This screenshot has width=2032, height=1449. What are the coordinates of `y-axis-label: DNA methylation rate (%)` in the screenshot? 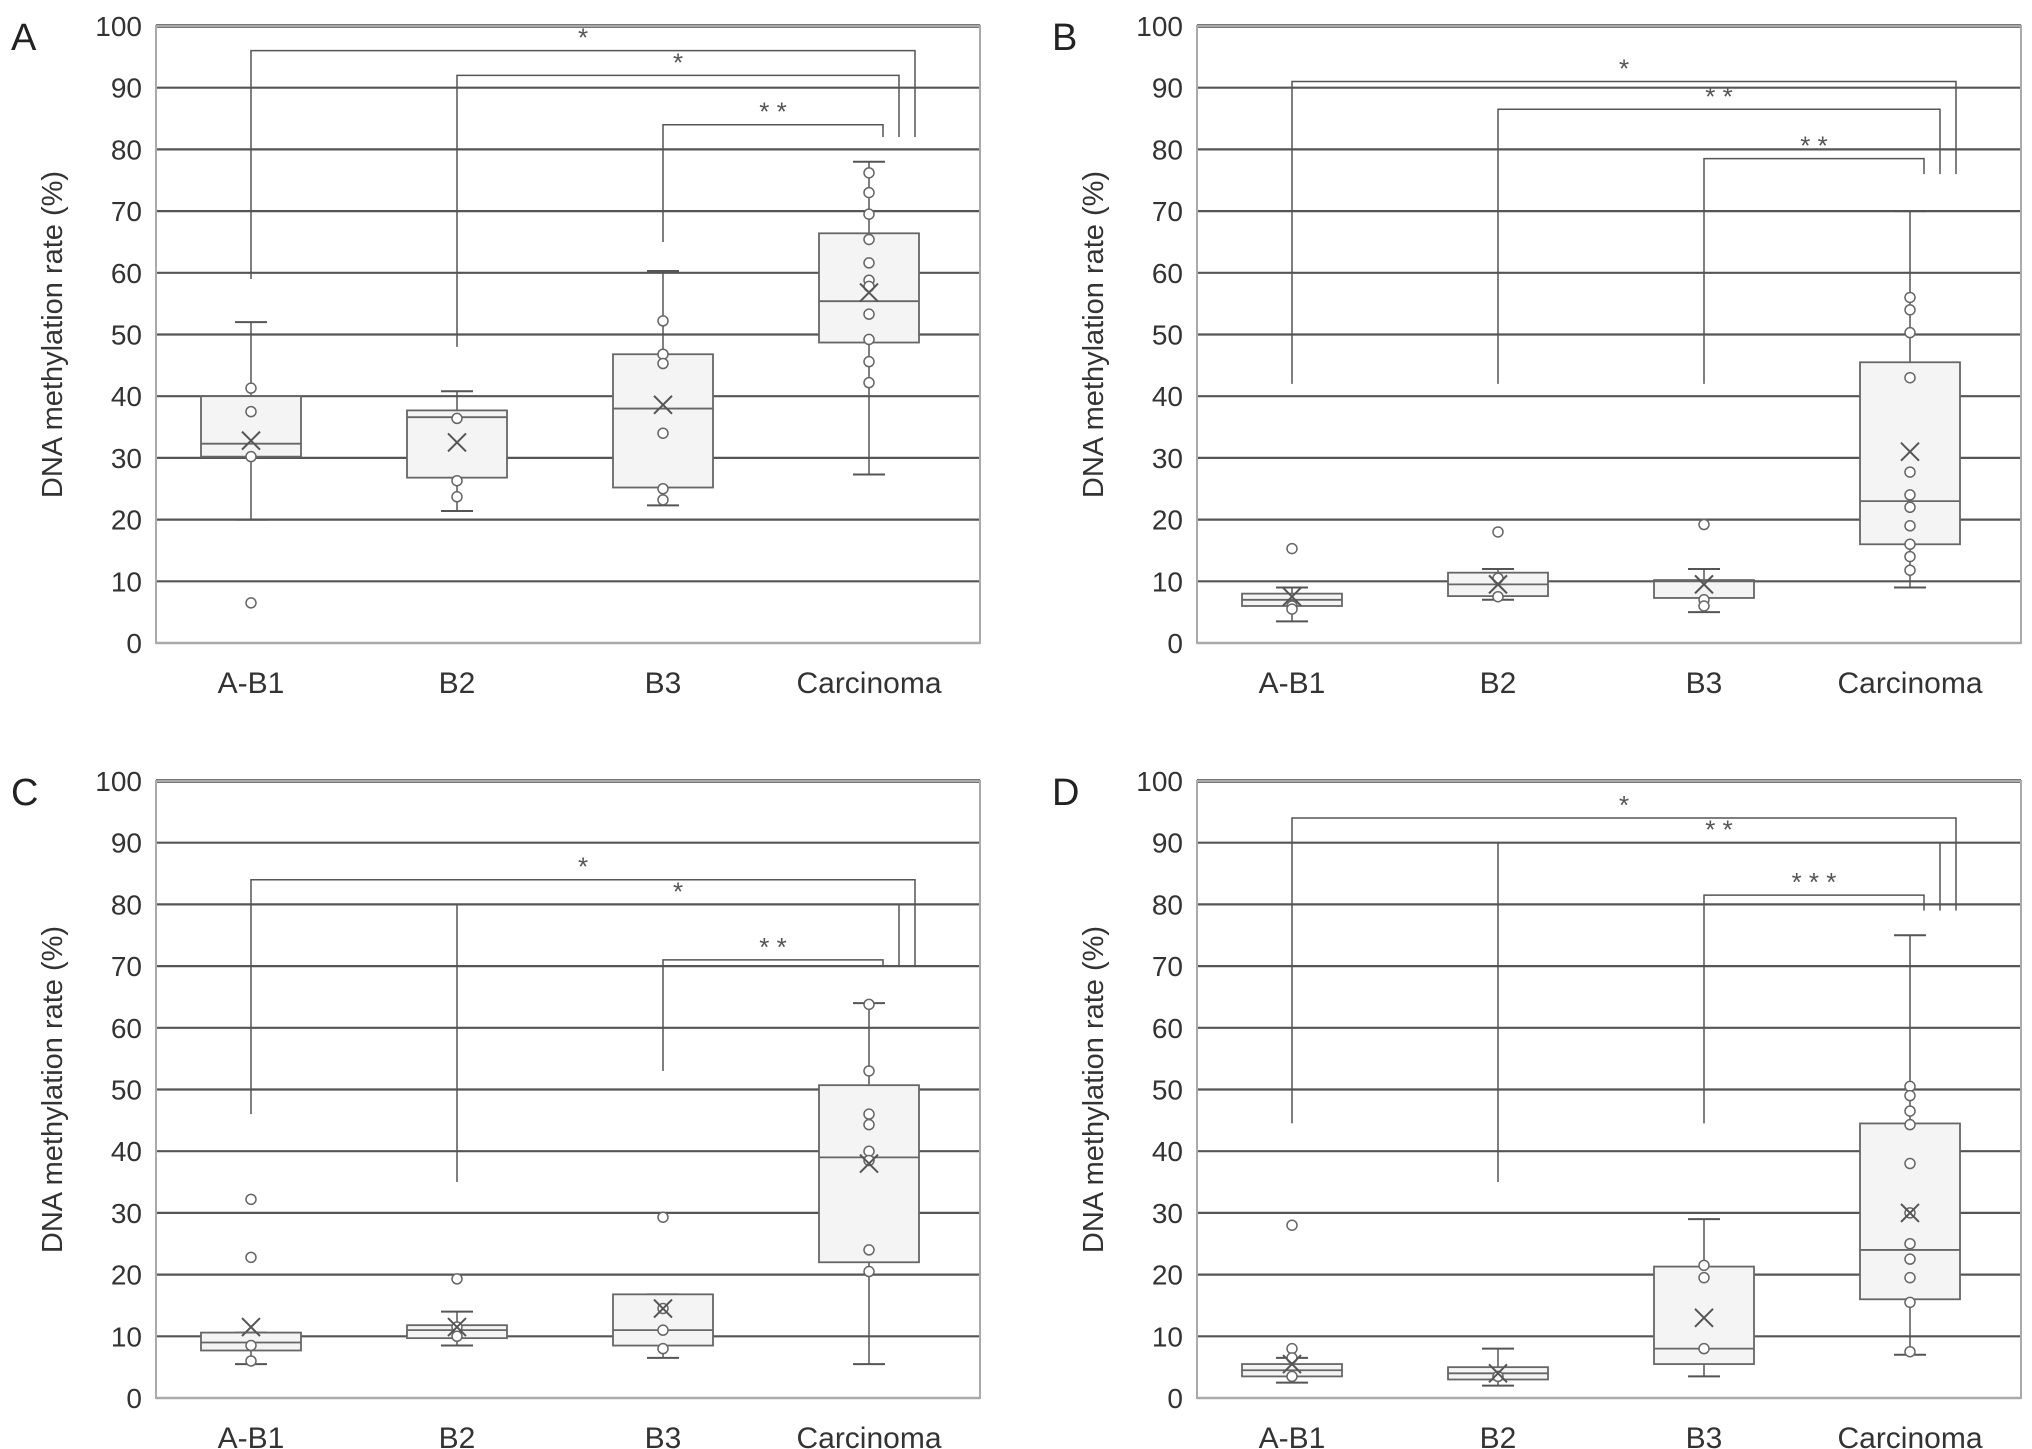 It's located at (53, 334).